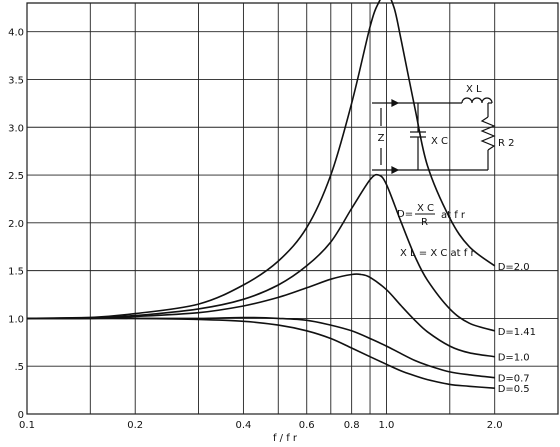 The height and width of the screenshot is (447, 560). I want to click on y-tick-label: 1.0, so click(16, 319).